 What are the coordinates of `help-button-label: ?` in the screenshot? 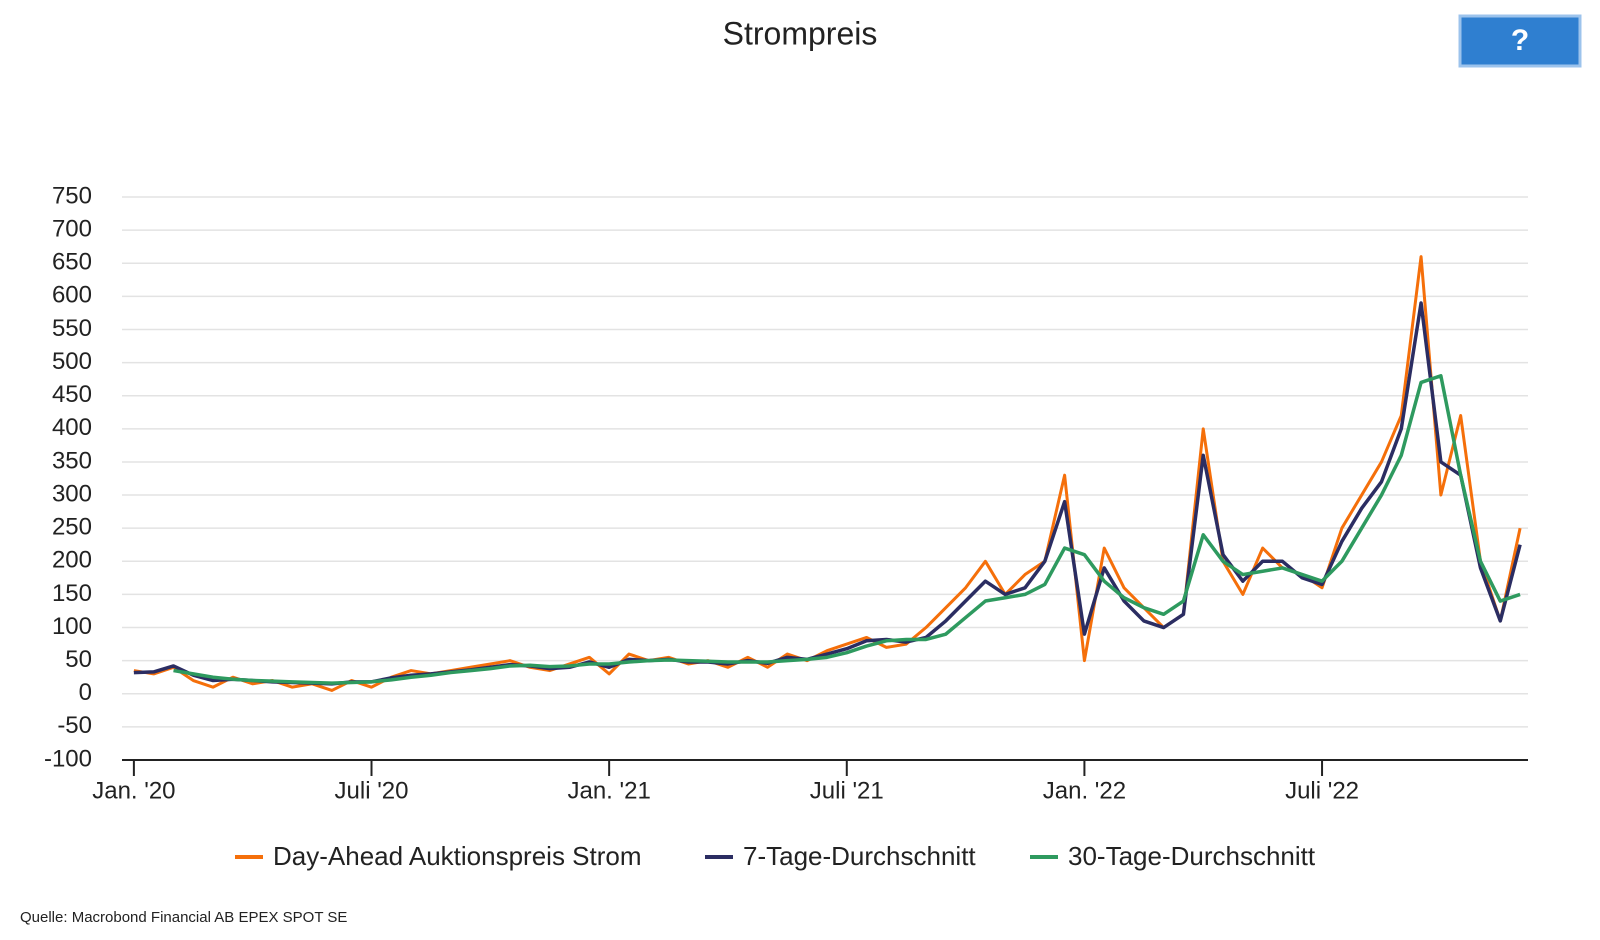 It's located at (1520, 40).